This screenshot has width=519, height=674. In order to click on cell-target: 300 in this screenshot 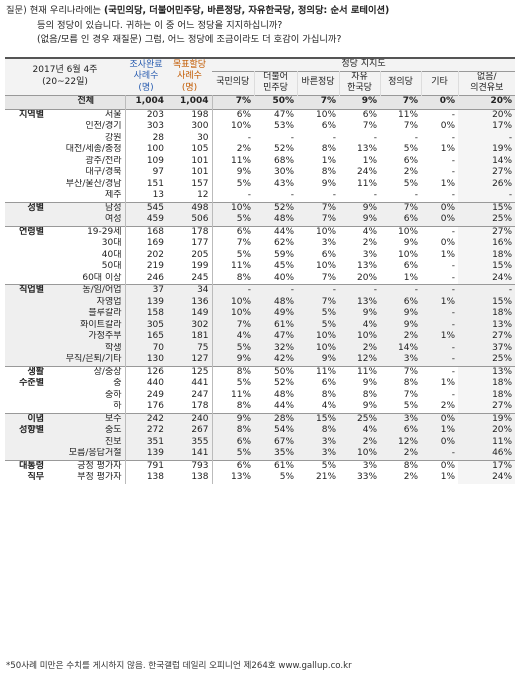, I will do `click(190, 127)`.